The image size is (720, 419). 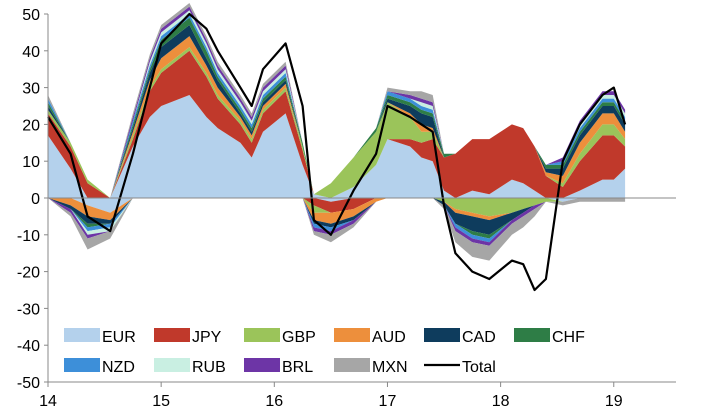 What do you see at coordinates (28, 346) in the screenshot?
I see `y-tick-label: -40` at bounding box center [28, 346].